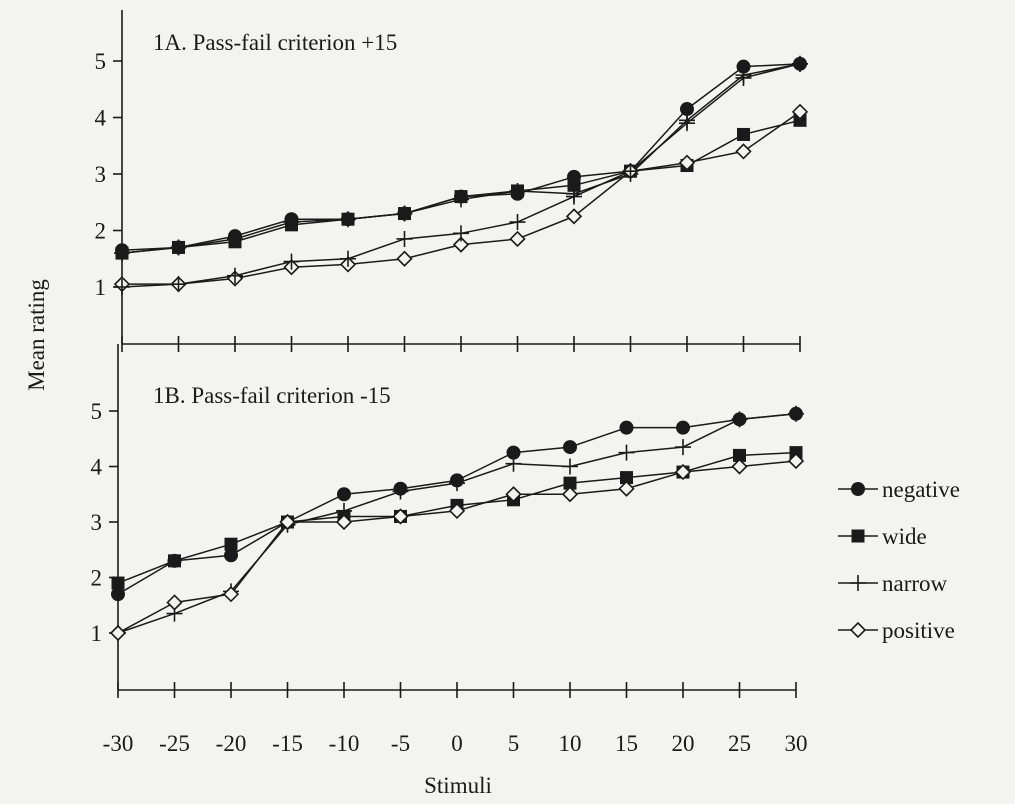 The width and height of the screenshot is (1015, 804). What do you see at coordinates (921, 489) in the screenshot?
I see `legend-label-negative: negative` at bounding box center [921, 489].